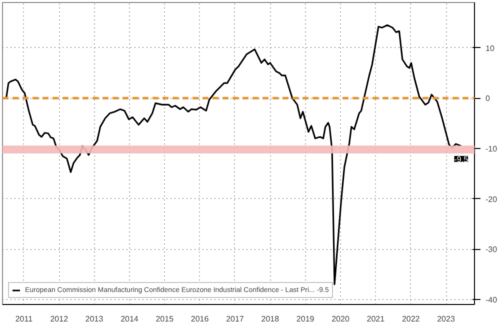 This screenshot has width=500, height=324. Describe the element at coordinates (94, 319) in the screenshot. I see `x-tick-label: 2013` at that location.